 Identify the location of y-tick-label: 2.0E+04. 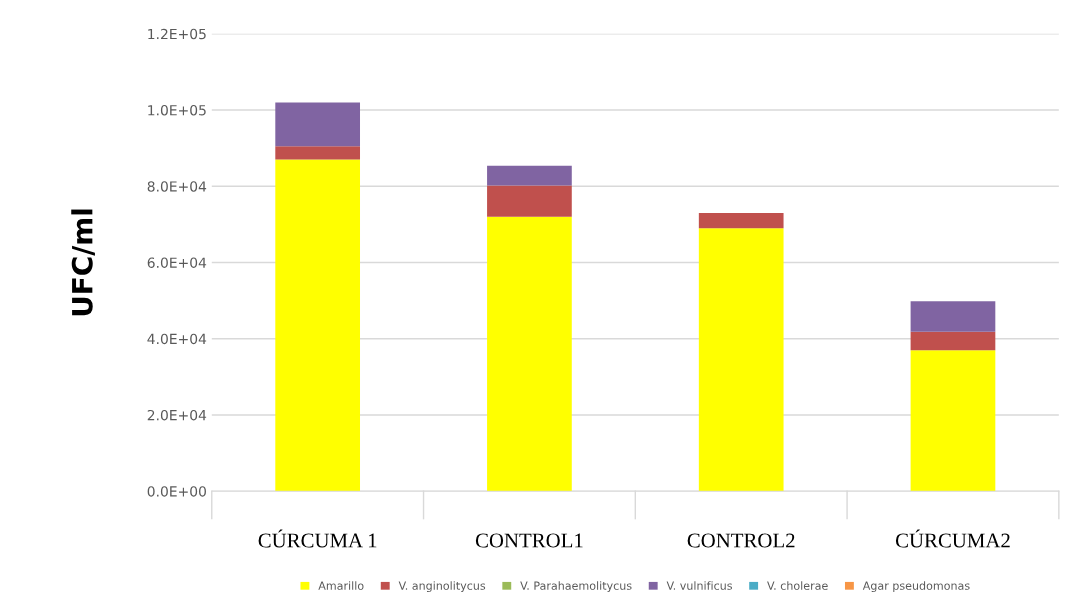
(177, 415).